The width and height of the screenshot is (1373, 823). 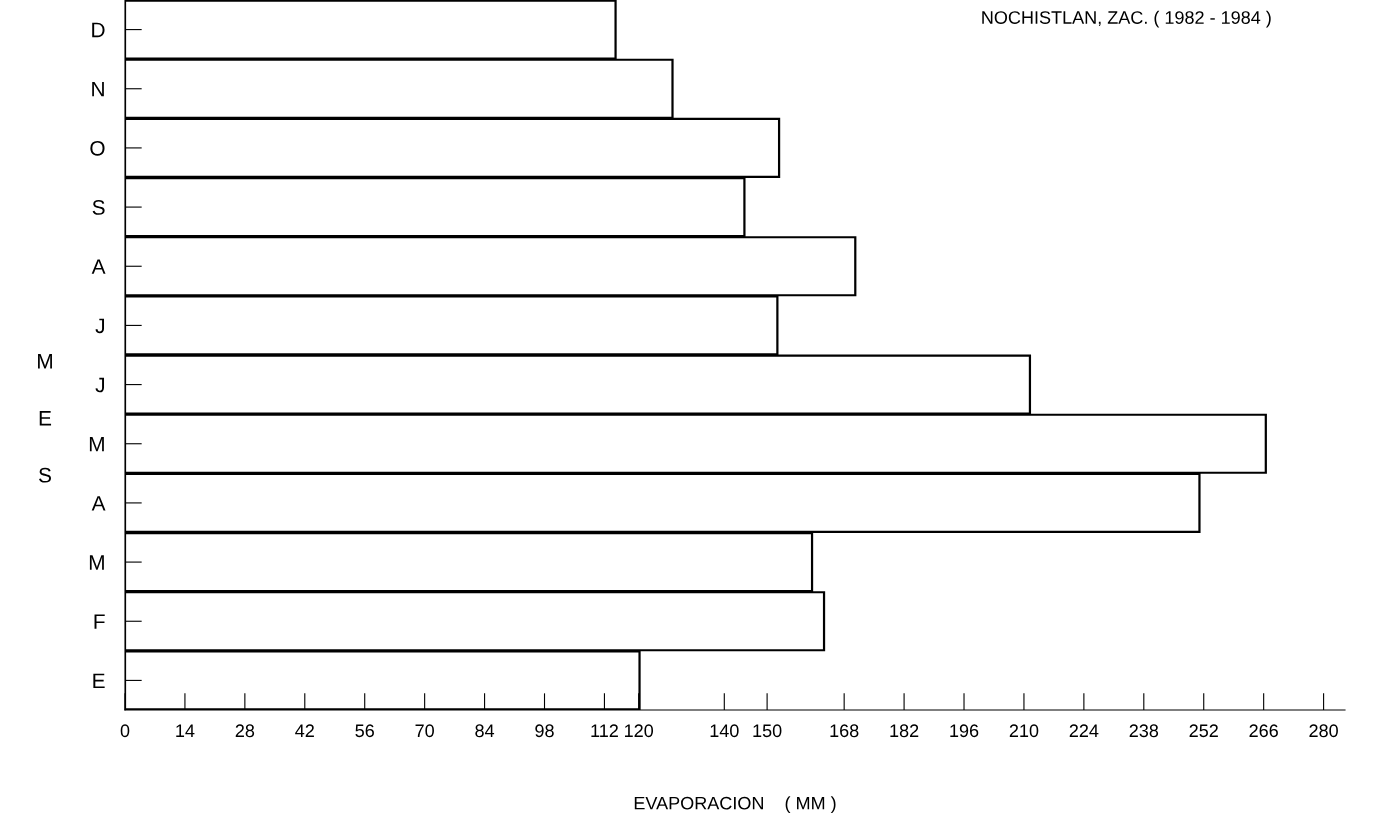 What do you see at coordinates (735, 805) in the screenshot?
I see `x-axis-title: EVAPORACION ( MM )` at bounding box center [735, 805].